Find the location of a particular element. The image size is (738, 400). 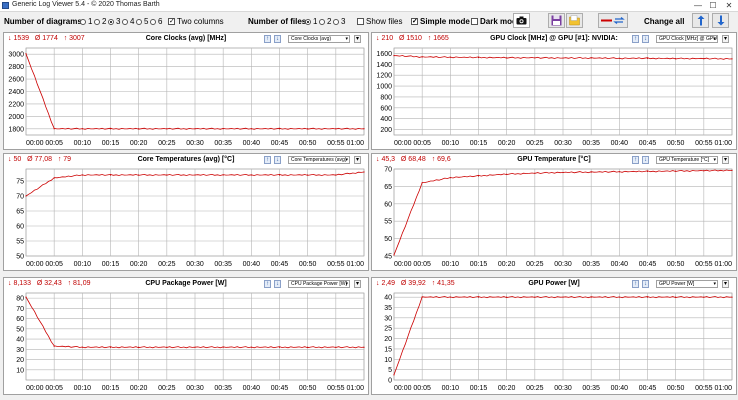

panel-title: GPU Power [W] is located at coordinates (554, 283).